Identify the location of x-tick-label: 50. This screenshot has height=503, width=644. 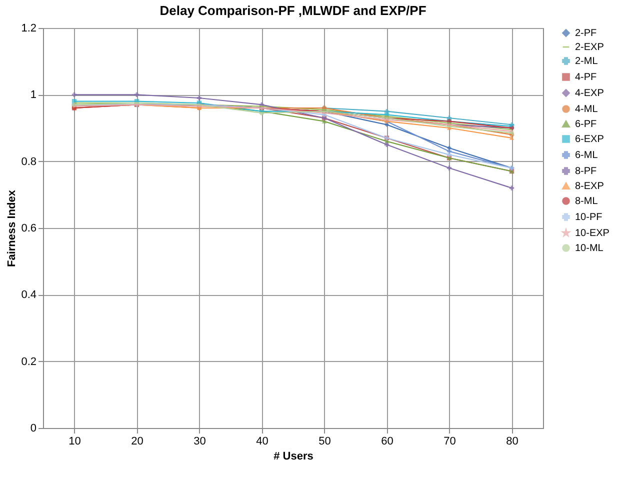
(324, 442).